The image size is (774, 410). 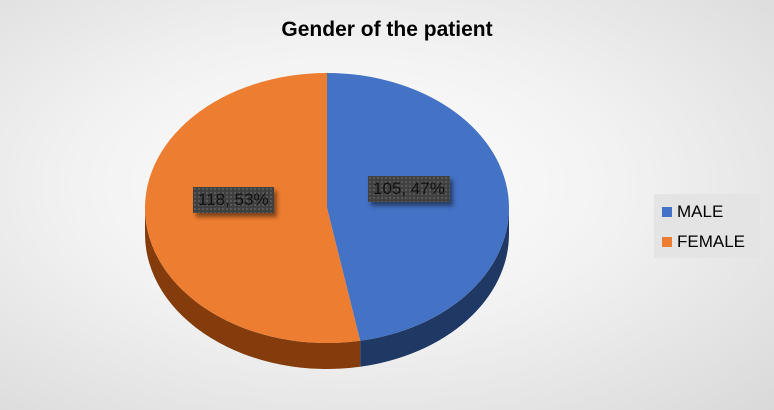 I want to click on legend-label-female: FEMALE, so click(x=711, y=241).